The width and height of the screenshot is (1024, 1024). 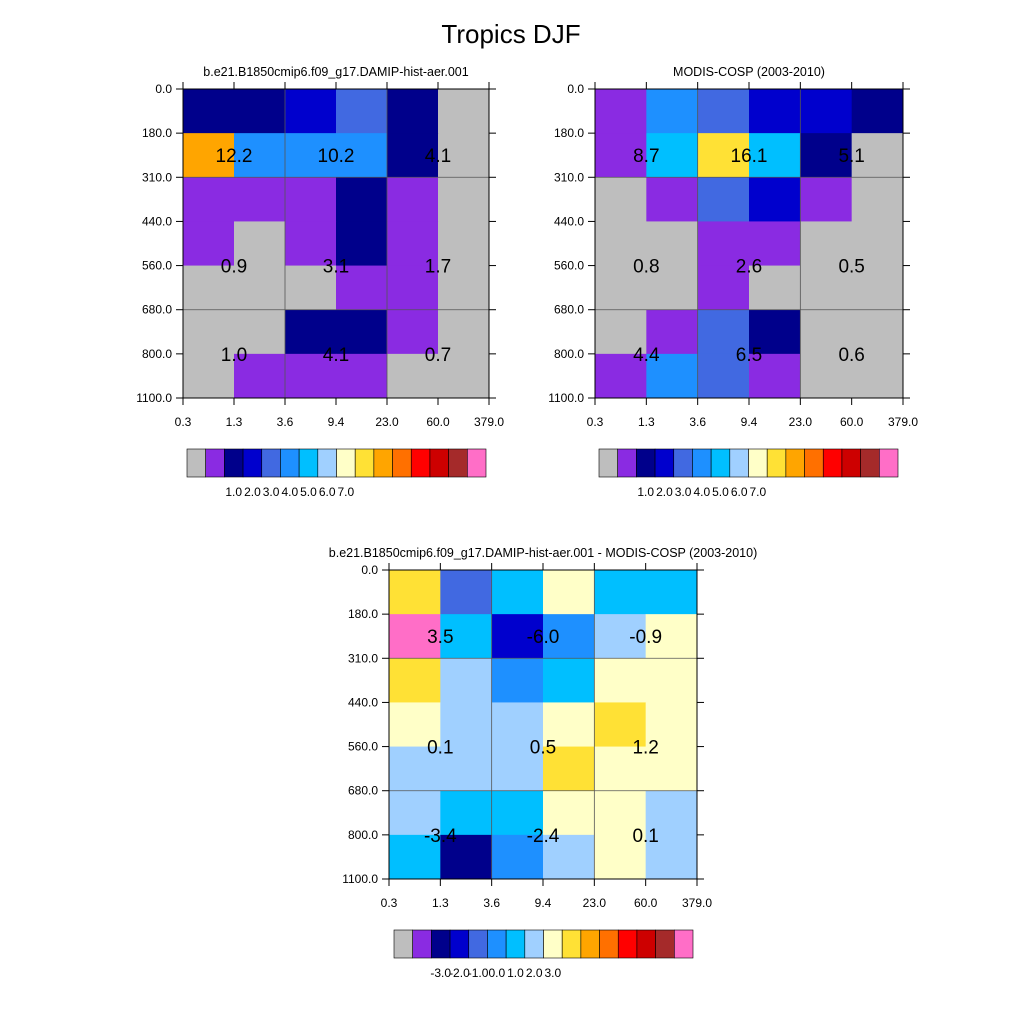 What do you see at coordinates (285, 422) in the screenshot?
I see `x-tick-label: 3.6` at bounding box center [285, 422].